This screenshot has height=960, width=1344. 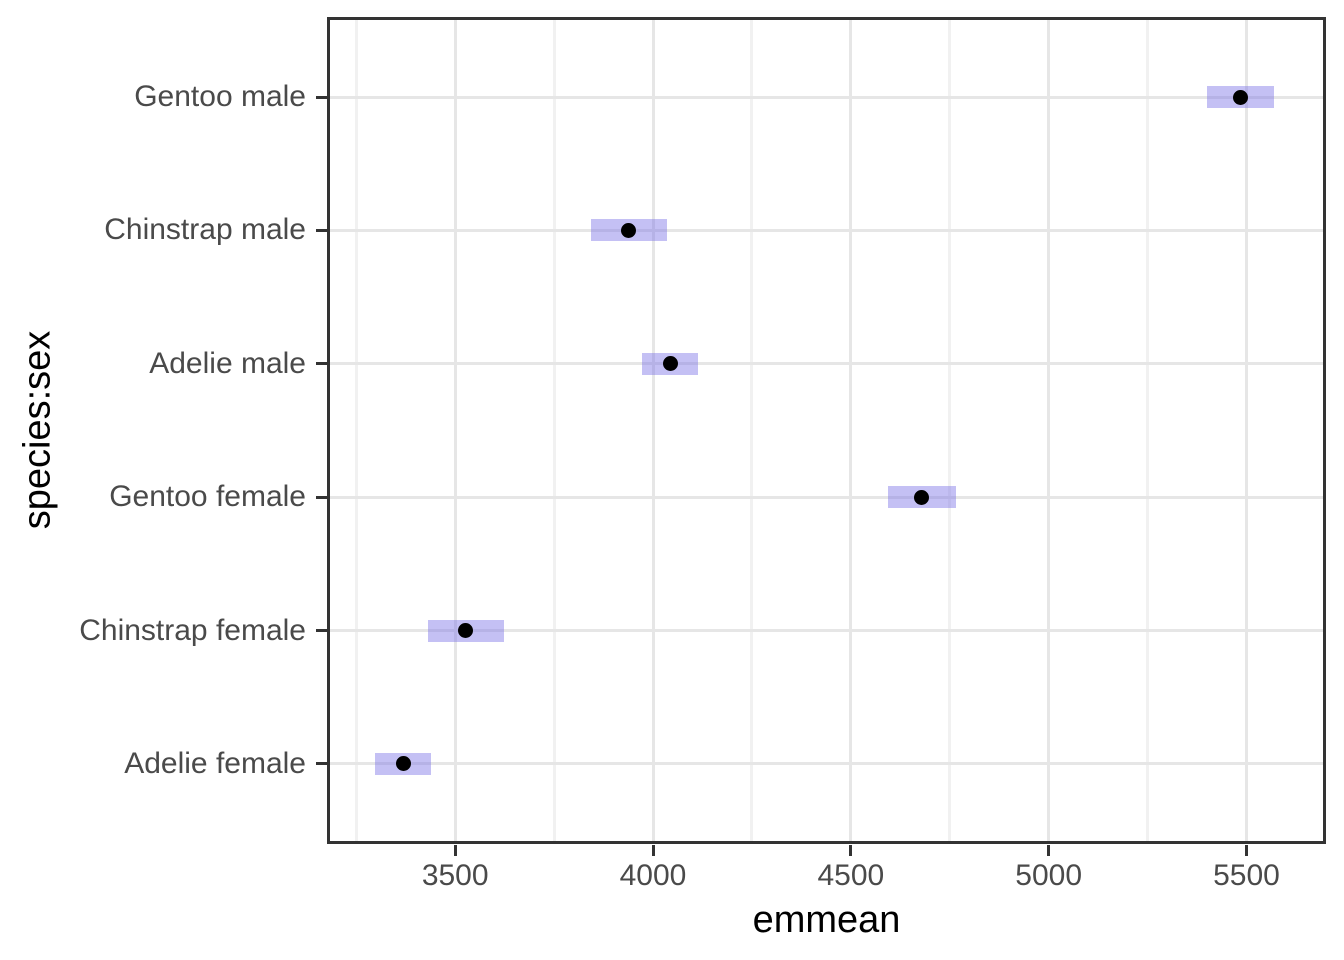 What do you see at coordinates (455, 875) in the screenshot?
I see `x-tick-label: 3500` at bounding box center [455, 875].